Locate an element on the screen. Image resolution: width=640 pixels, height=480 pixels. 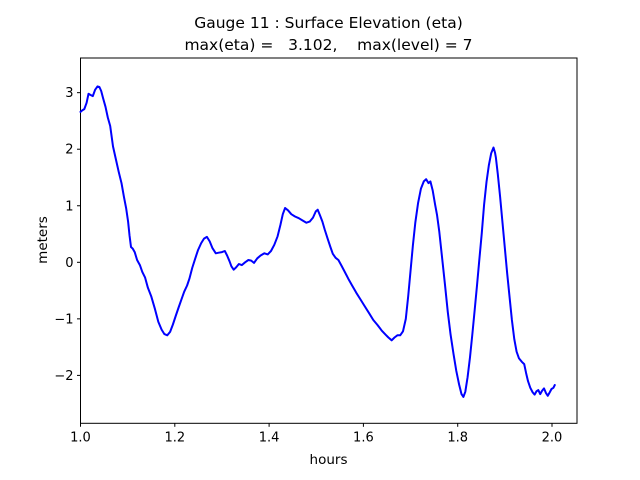
y-tick-label: −2 is located at coordinates (63, 376).